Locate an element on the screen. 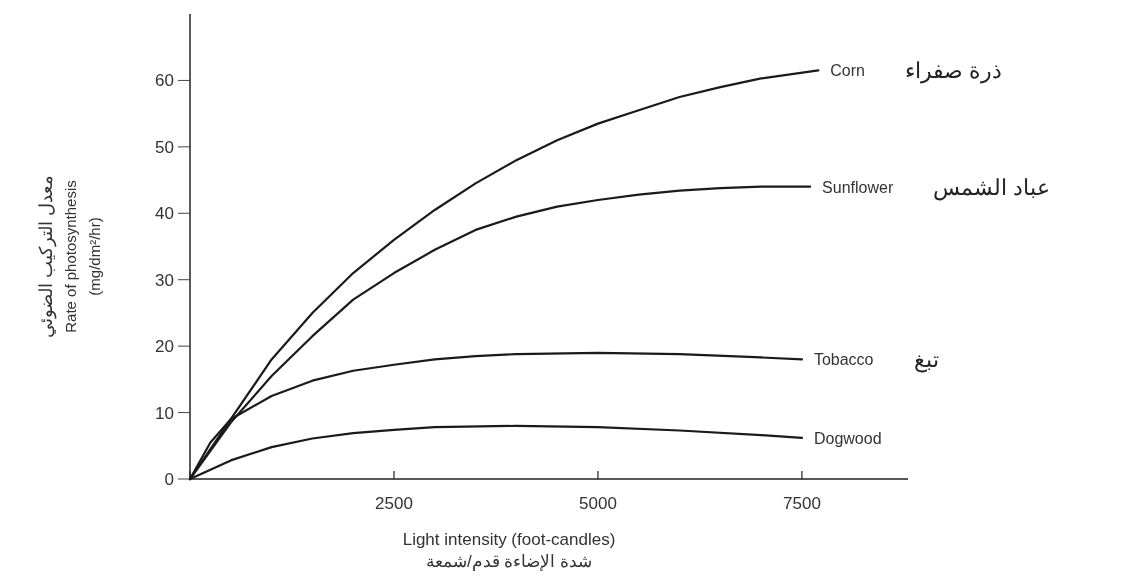 Image resolution: width=1127 pixels, height=588 pixels. series-label: Sunflower is located at coordinates (858, 187).